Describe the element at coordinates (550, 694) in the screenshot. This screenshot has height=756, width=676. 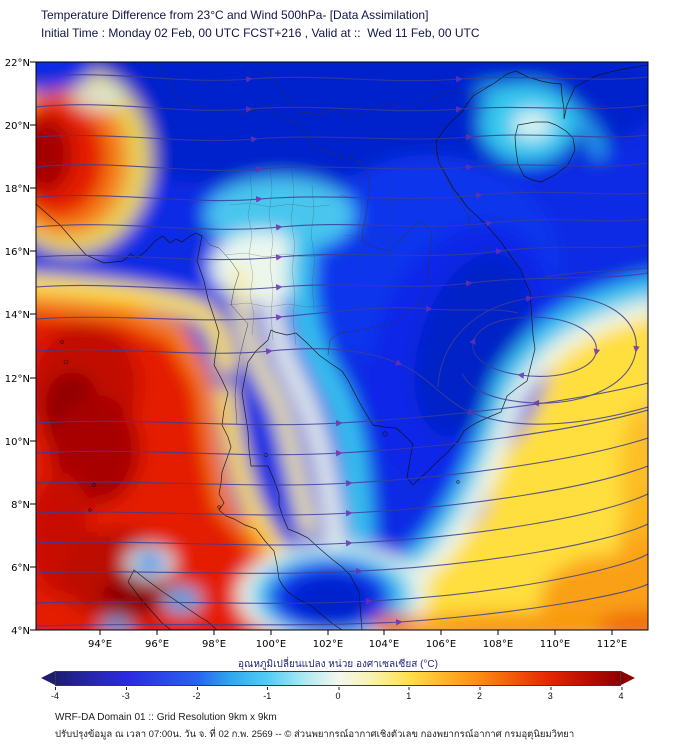
I see `colorbar-tick-label: 3` at that location.